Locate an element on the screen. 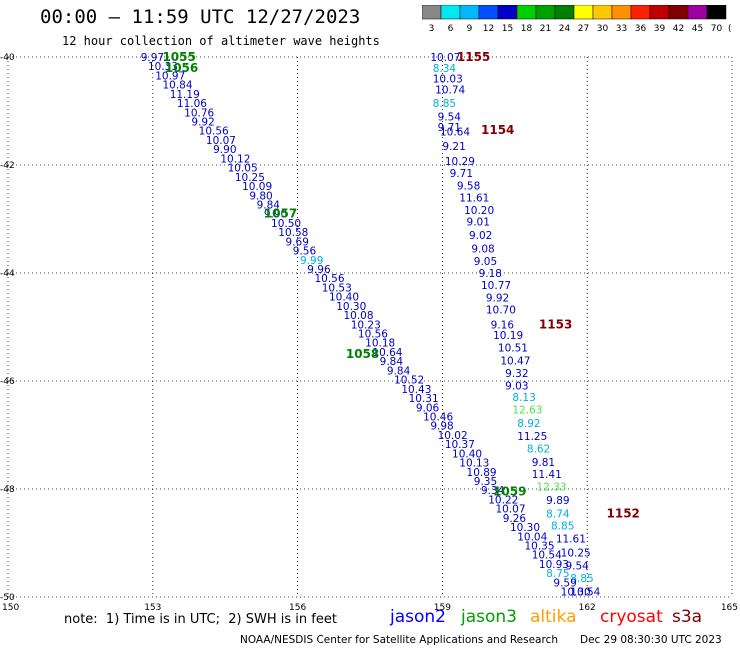  time-label: 1059 is located at coordinates (509, 492).